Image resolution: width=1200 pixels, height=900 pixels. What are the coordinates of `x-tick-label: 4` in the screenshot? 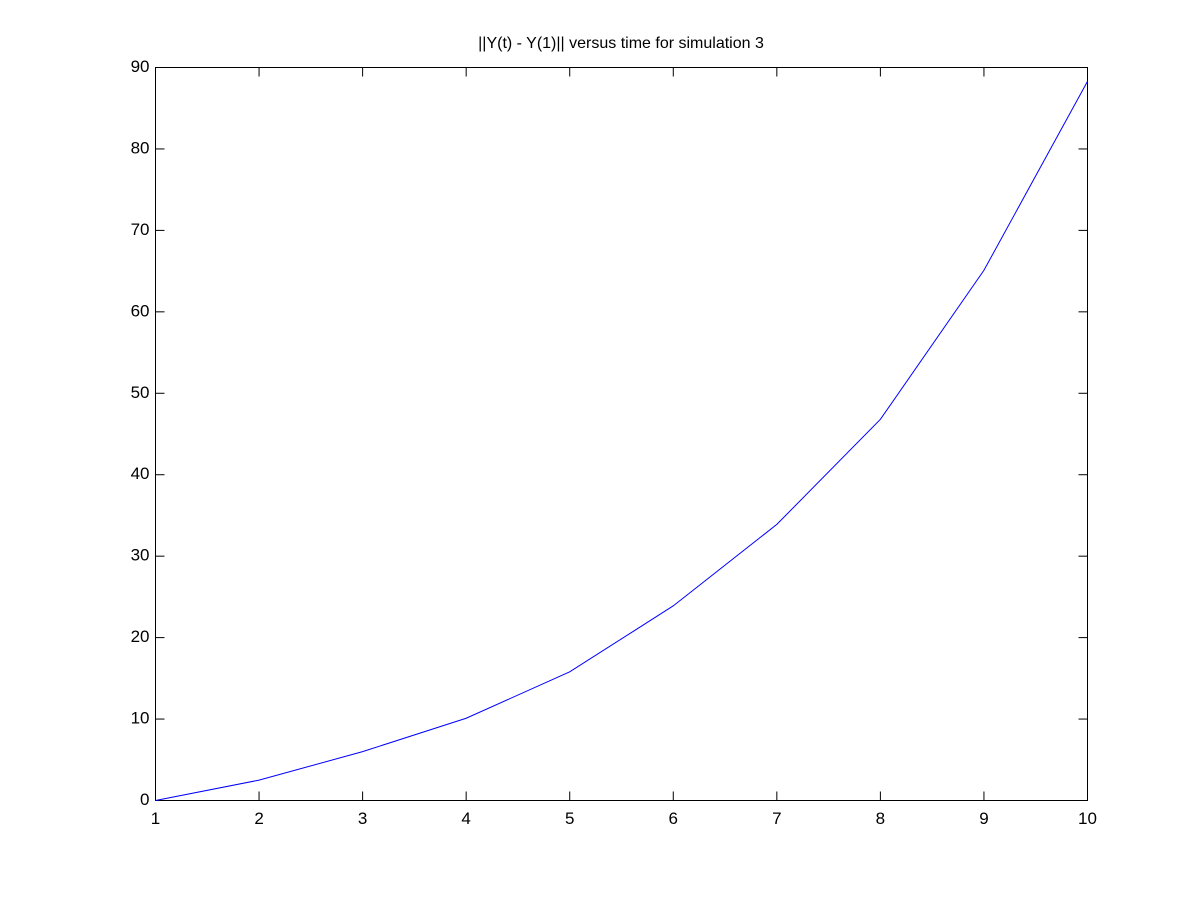 It's located at (465, 818).